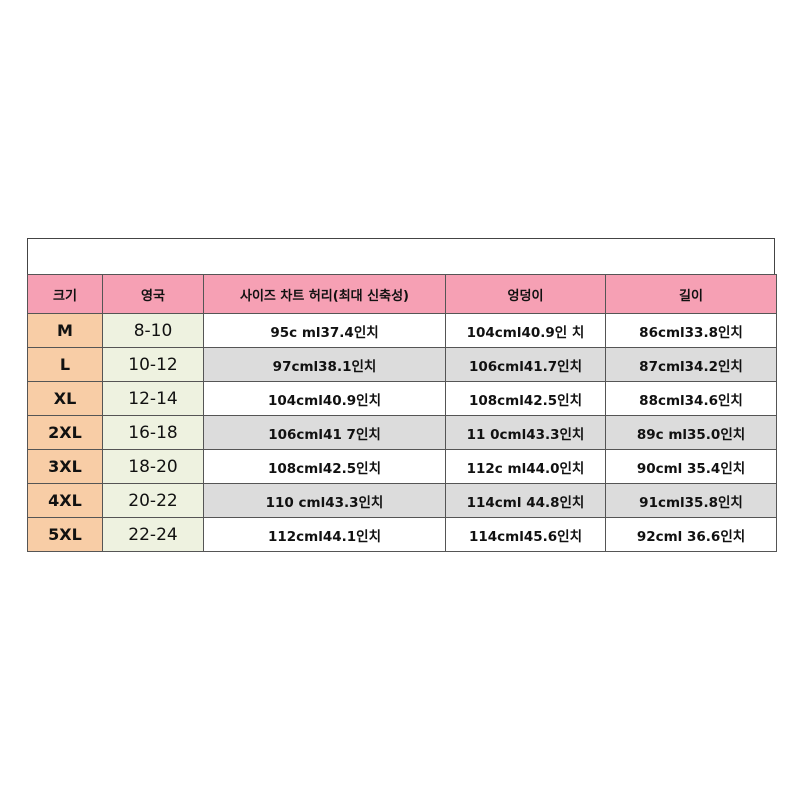 This screenshot has width=800, height=800. What do you see at coordinates (153, 294) in the screenshot?
I see `header-uk: 영국` at bounding box center [153, 294].